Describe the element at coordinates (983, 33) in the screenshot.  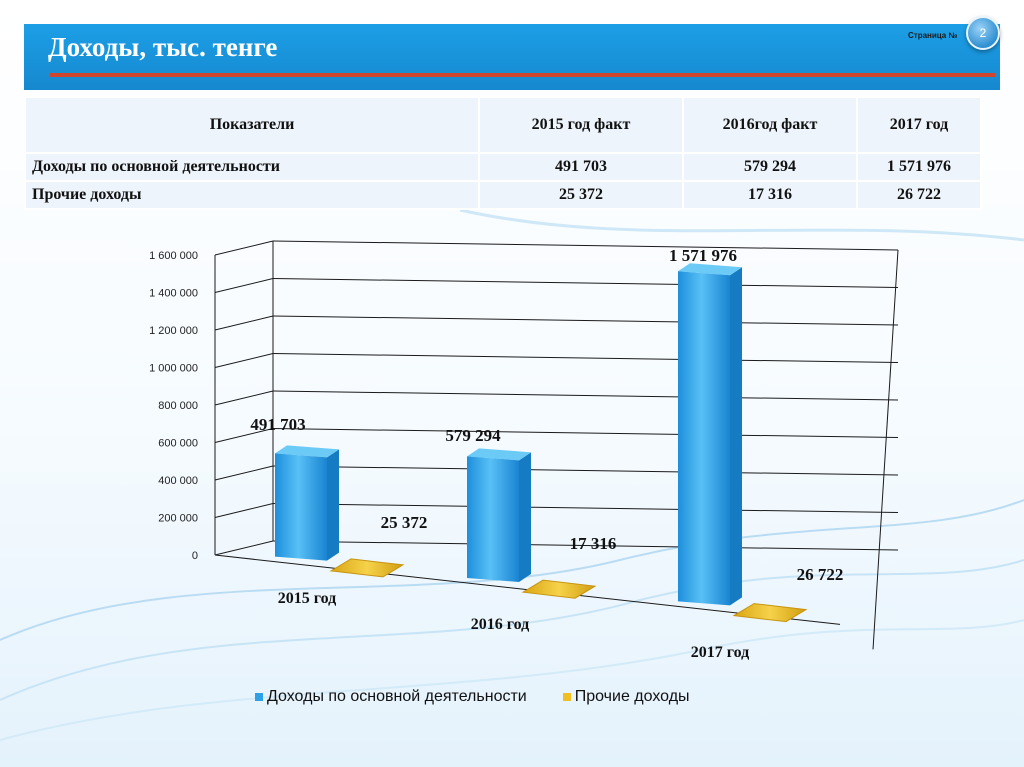
I see `page-number-badge: 2` at that location.